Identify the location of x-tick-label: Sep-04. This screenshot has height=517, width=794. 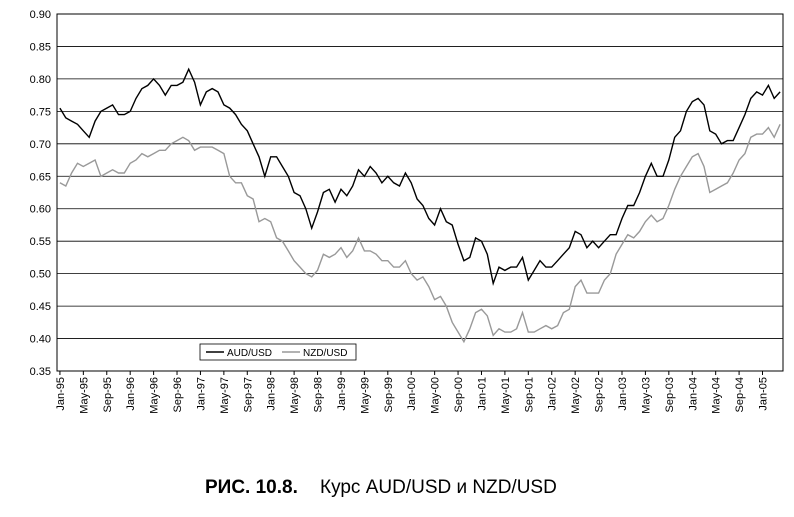
(740, 394).